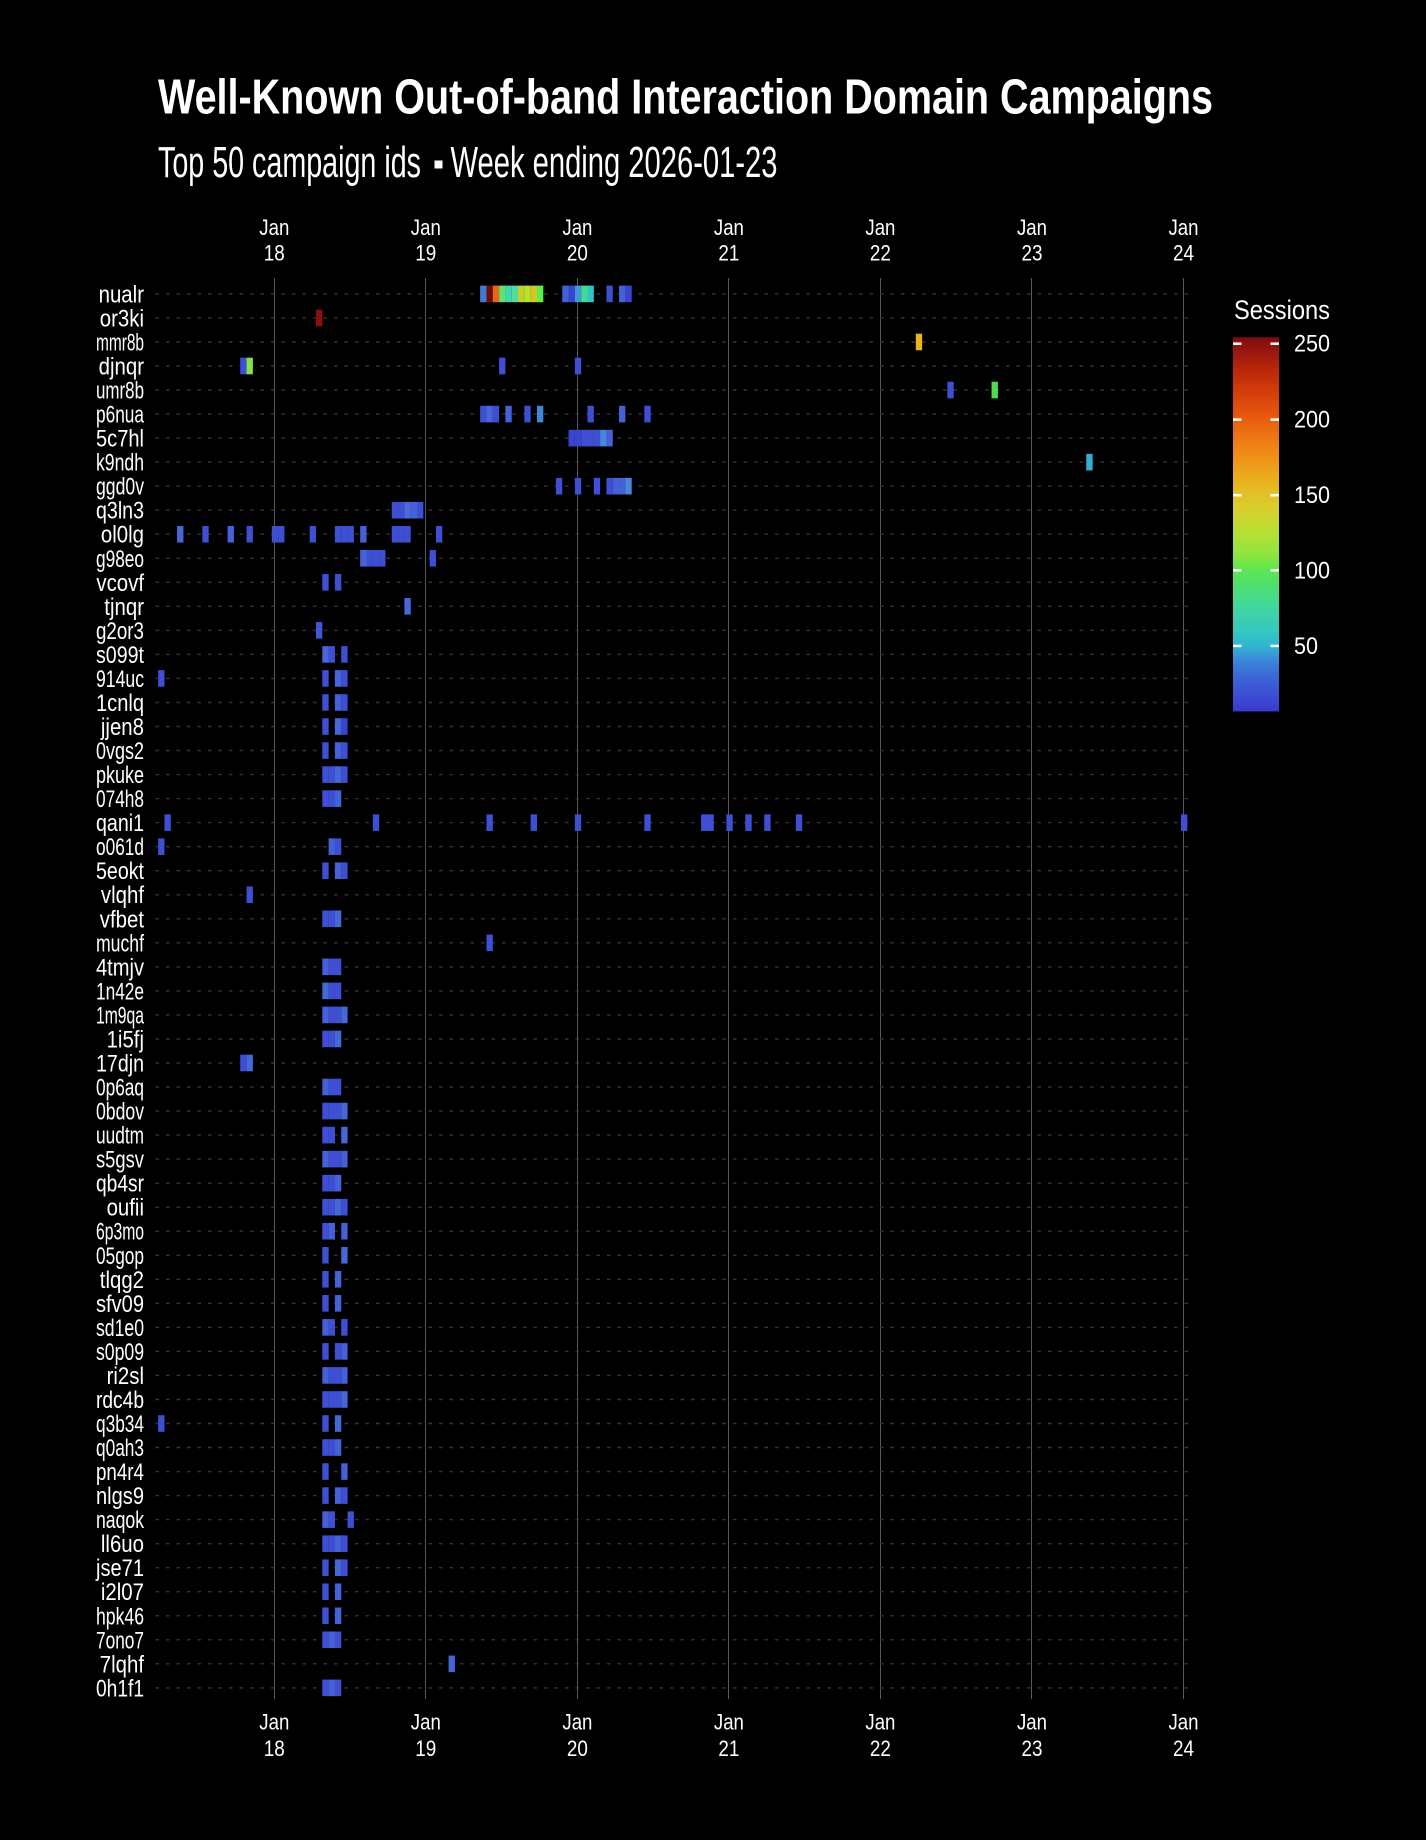  I want to click on svg-text: muchf, so click(120, 943).